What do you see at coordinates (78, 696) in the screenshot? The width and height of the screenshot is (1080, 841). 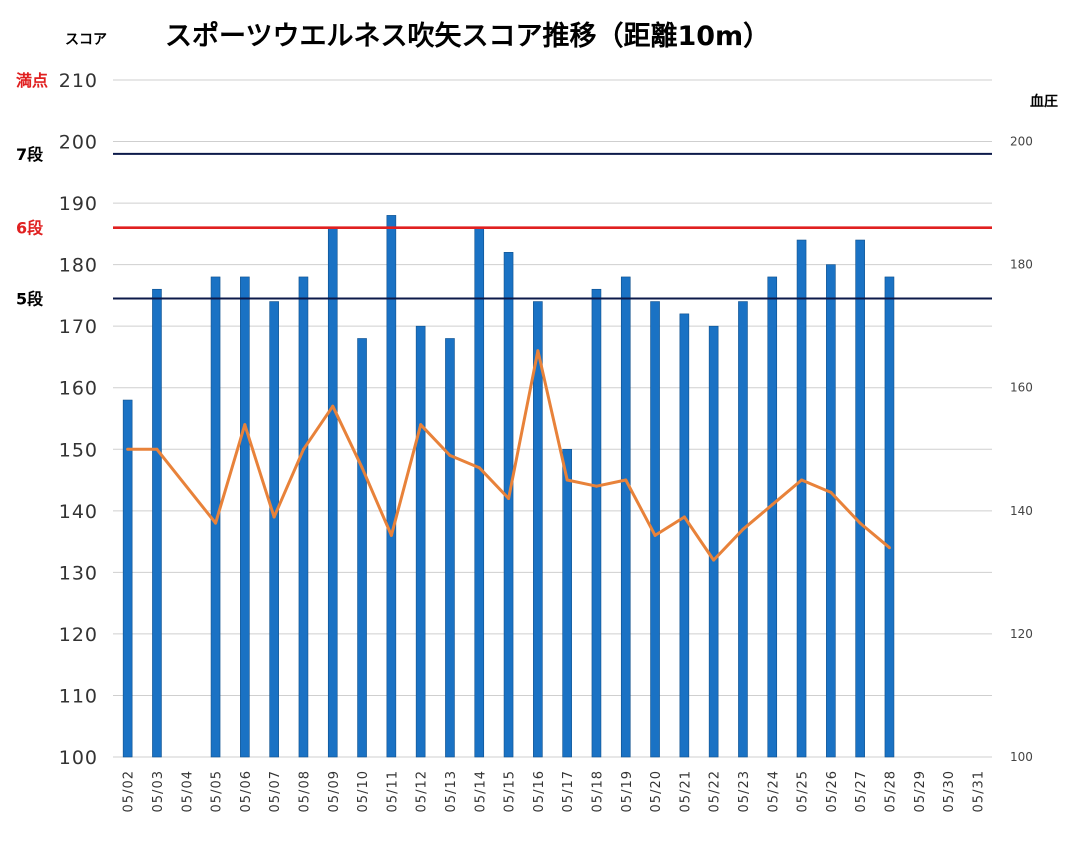 I see `y-tick-label: 110` at bounding box center [78, 696].